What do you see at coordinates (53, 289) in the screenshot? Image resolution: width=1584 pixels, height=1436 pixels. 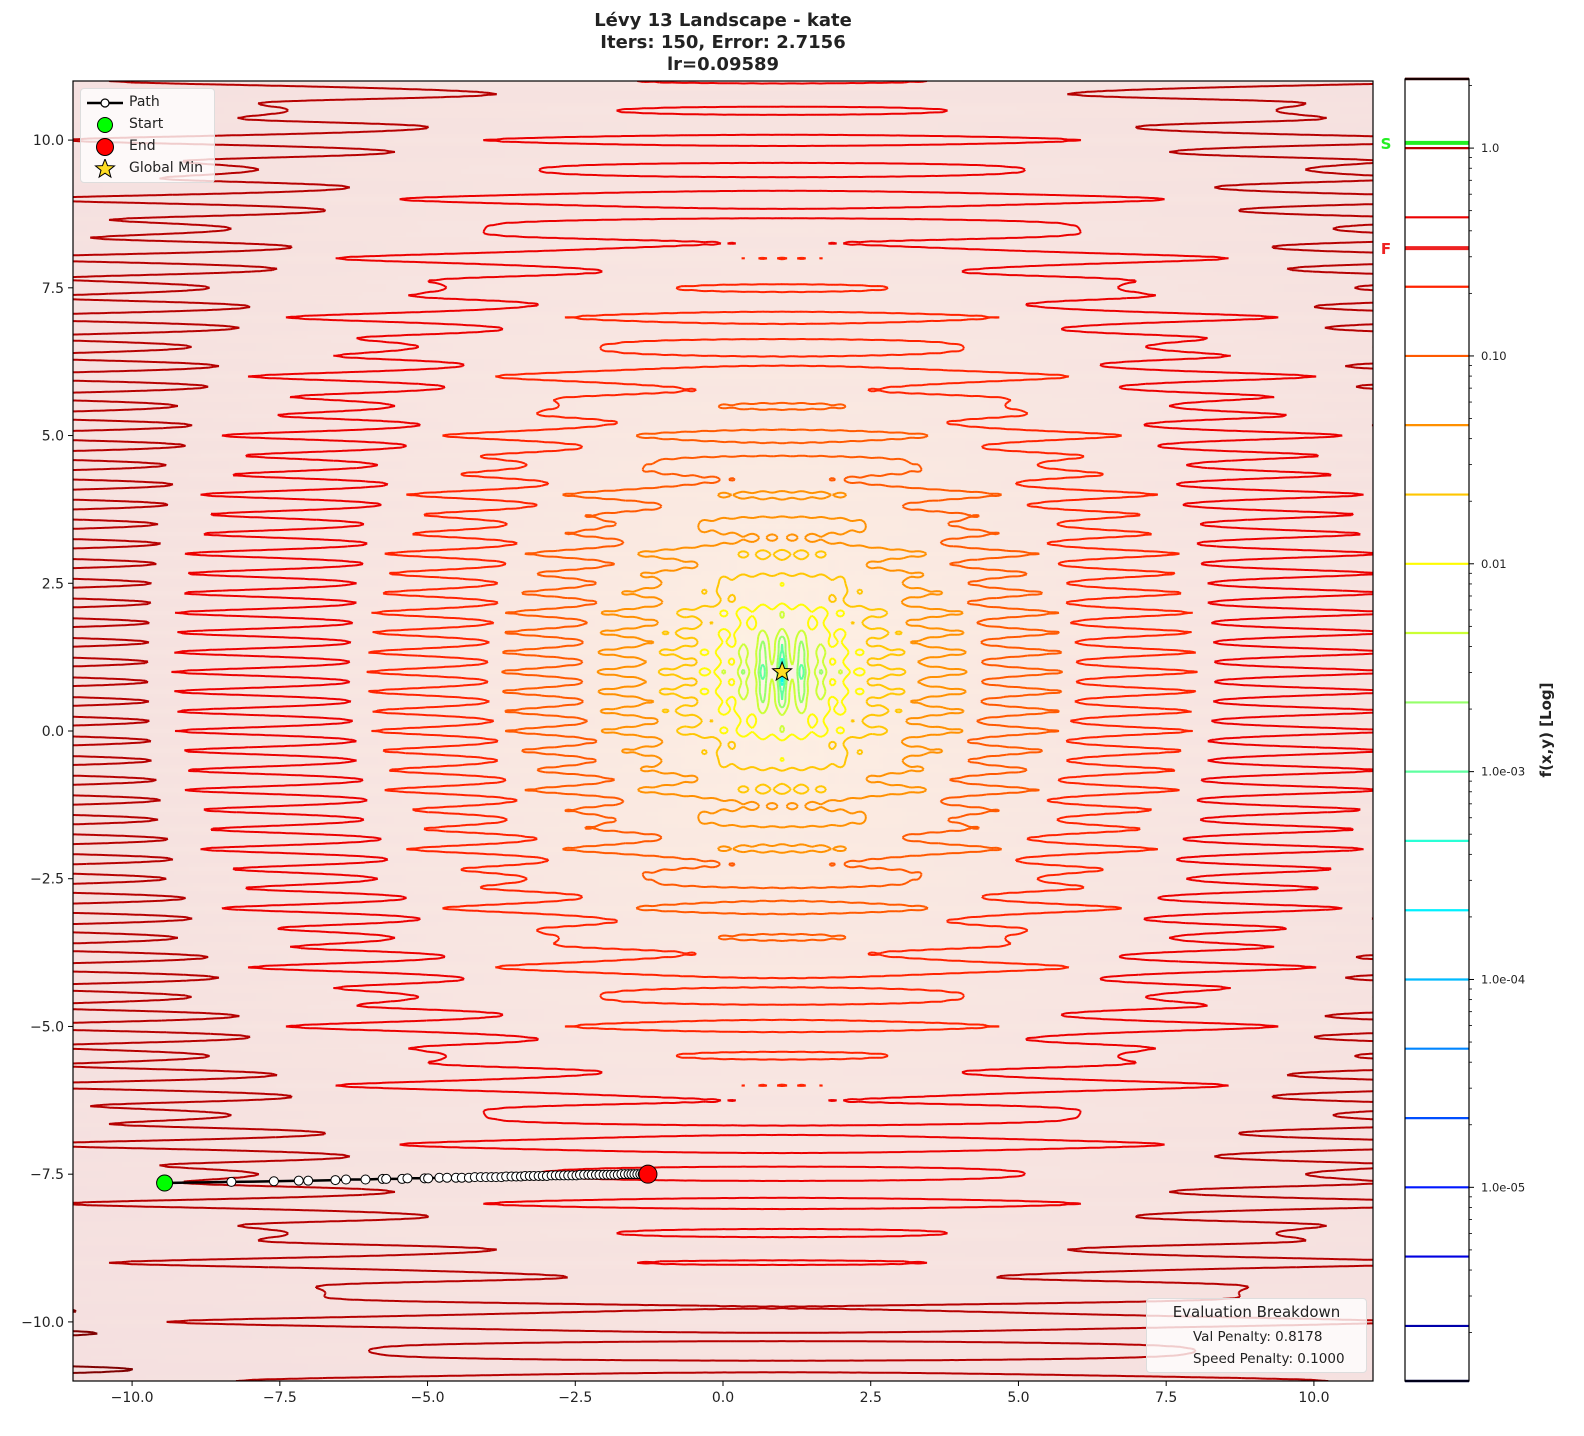 I see `y-tick-label: 7.5` at bounding box center [53, 289].